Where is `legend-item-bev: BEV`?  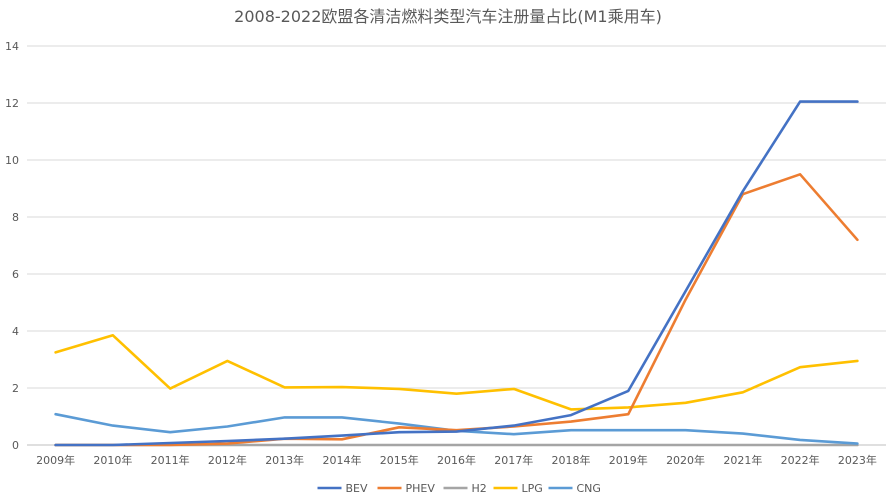 legend-item-bev: BEV is located at coordinates (342, 488).